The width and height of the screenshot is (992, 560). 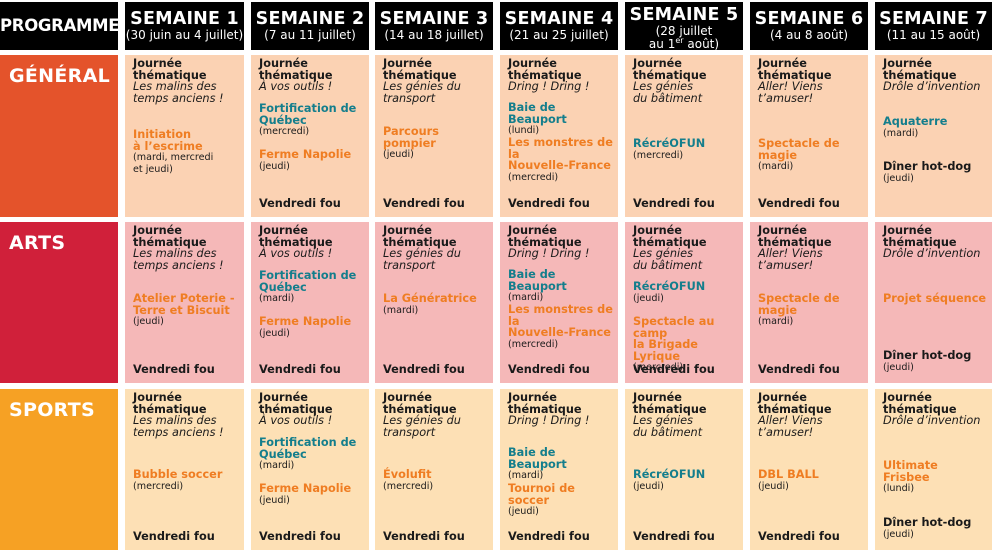 What do you see at coordinates (786, 265) in the screenshot?
I see `theme-name: t’amuser!` at bounding box center [786, 265].